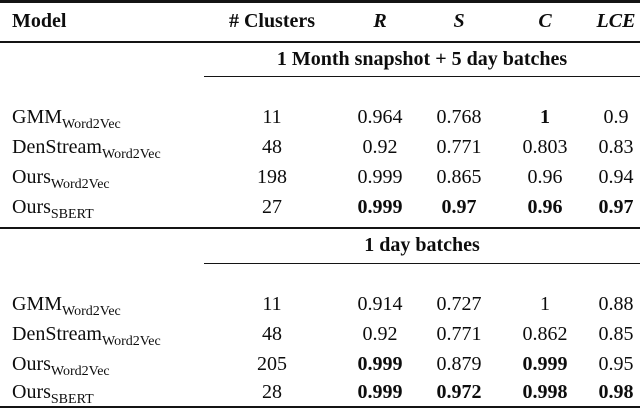  Describe the element at coordinates (459, 363) in the screenshot. I see `s-value: 0.879` at that location.